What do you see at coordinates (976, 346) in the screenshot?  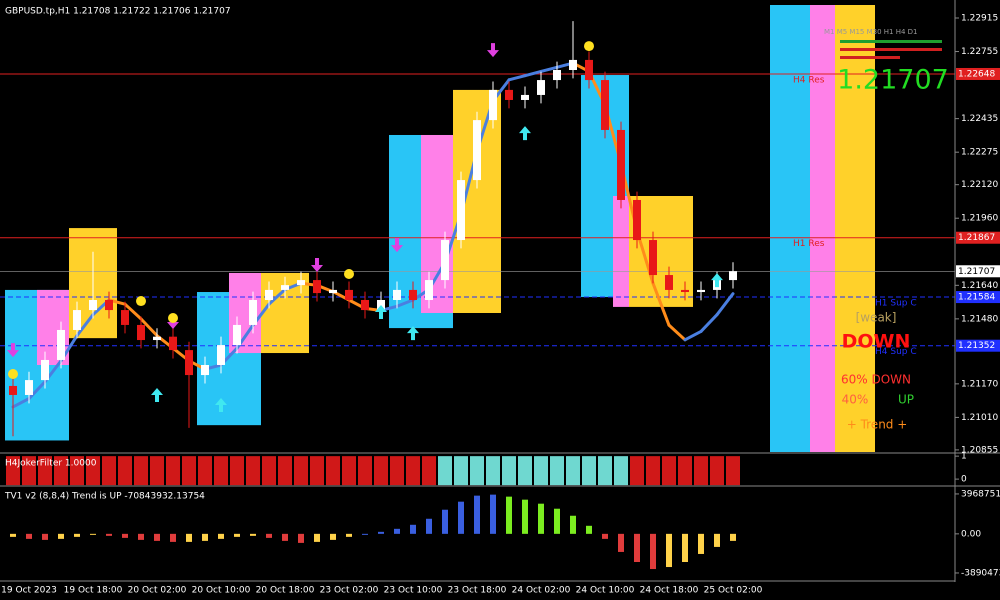 I see `price-box-label: 1.21352` at bounding box center [976, 346].